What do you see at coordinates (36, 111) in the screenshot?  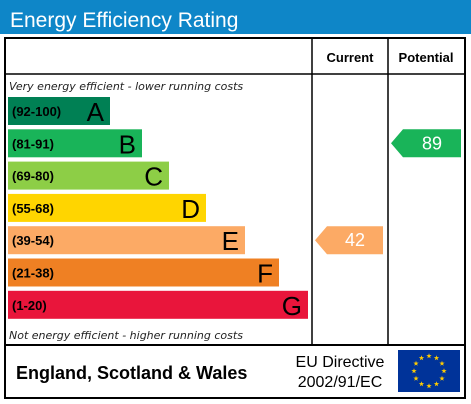 I see `band-range-a: (92-100)` at bounding box center [36, 111].